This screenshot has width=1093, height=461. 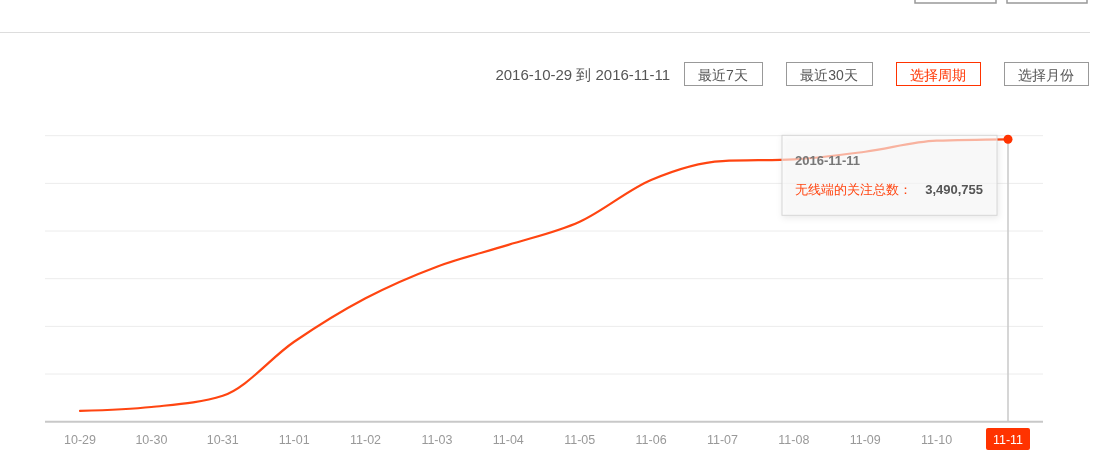 What do you see at coordinates (580, 439) in the screenshot?
I see `x-tick-label: 11-05` at bounding box center [580, 439].